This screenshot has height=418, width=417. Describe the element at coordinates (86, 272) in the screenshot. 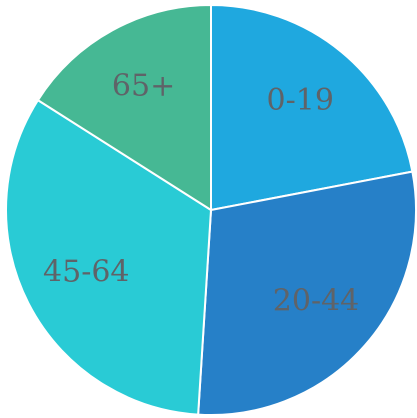

I see `pie-label-45-64: 45-64` at that location.